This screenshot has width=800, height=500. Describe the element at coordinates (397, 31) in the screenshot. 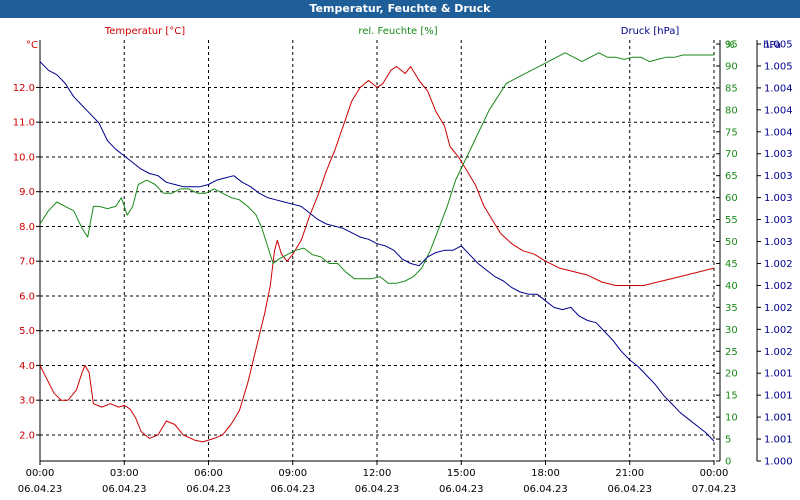

I see `humidity-axis-label: rel. Feuchte [%]` at that location.